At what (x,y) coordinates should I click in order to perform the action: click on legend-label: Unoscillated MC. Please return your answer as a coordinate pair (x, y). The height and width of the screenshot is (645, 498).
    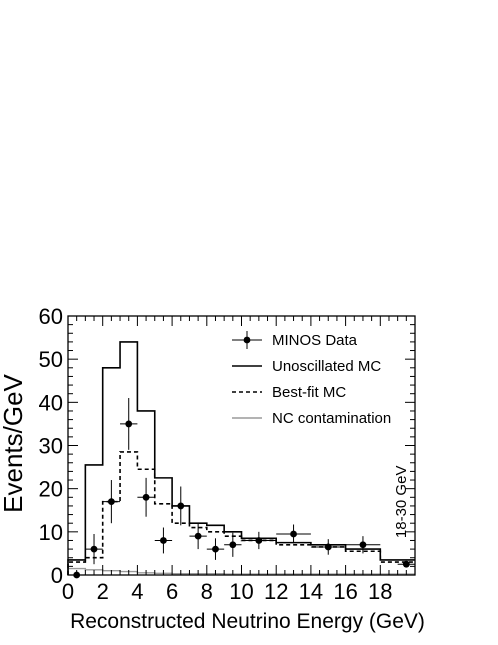
    Looking at the image, I should click on (326, 366).